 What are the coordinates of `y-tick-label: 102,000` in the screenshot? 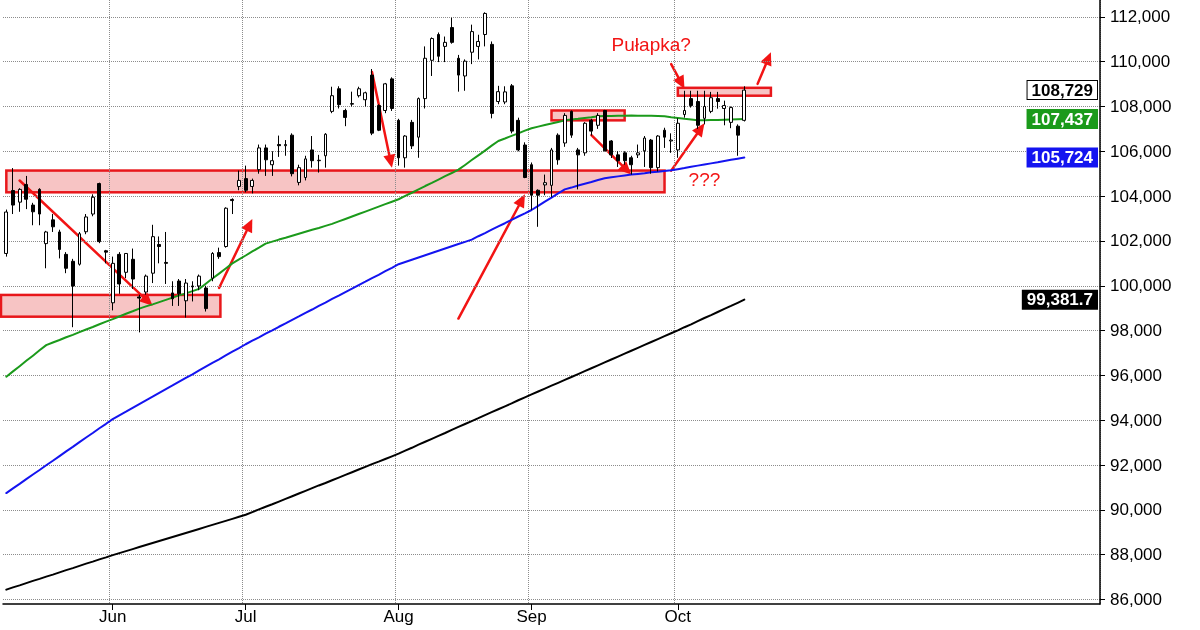 It's located at (1141, 241).